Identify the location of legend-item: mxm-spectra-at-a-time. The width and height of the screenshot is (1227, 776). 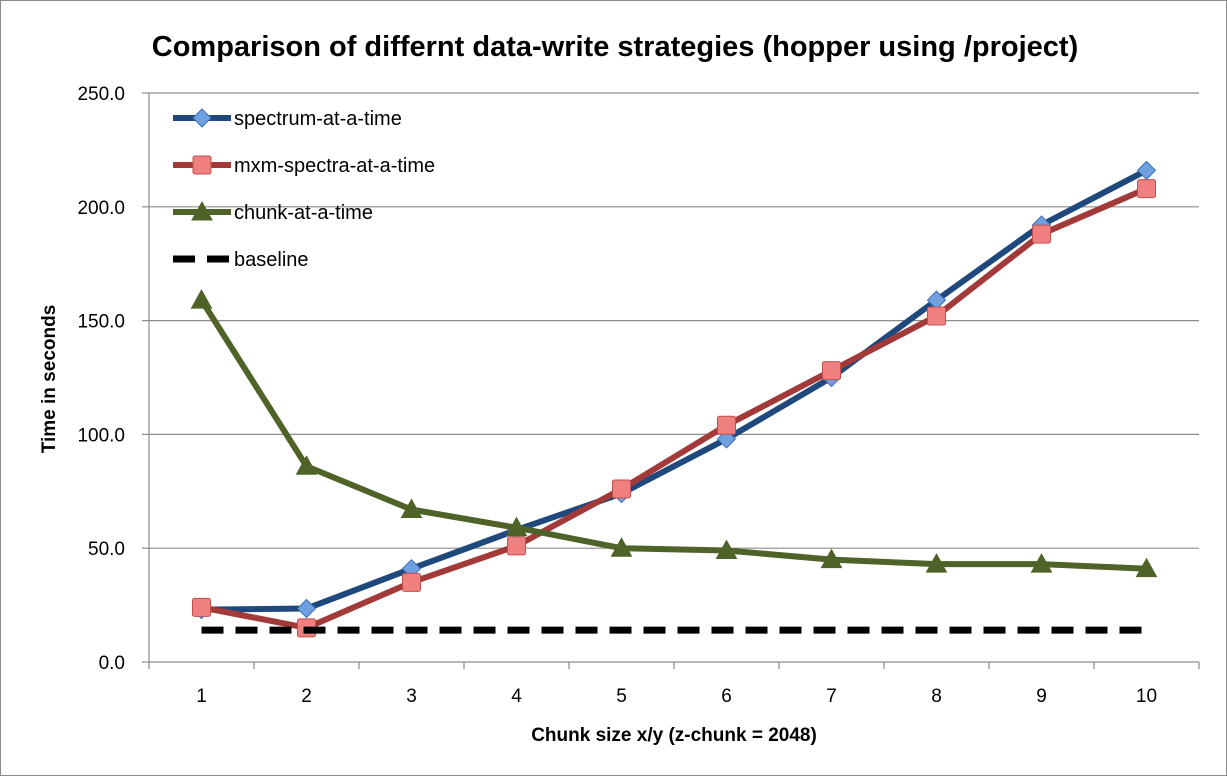
(304, 166).